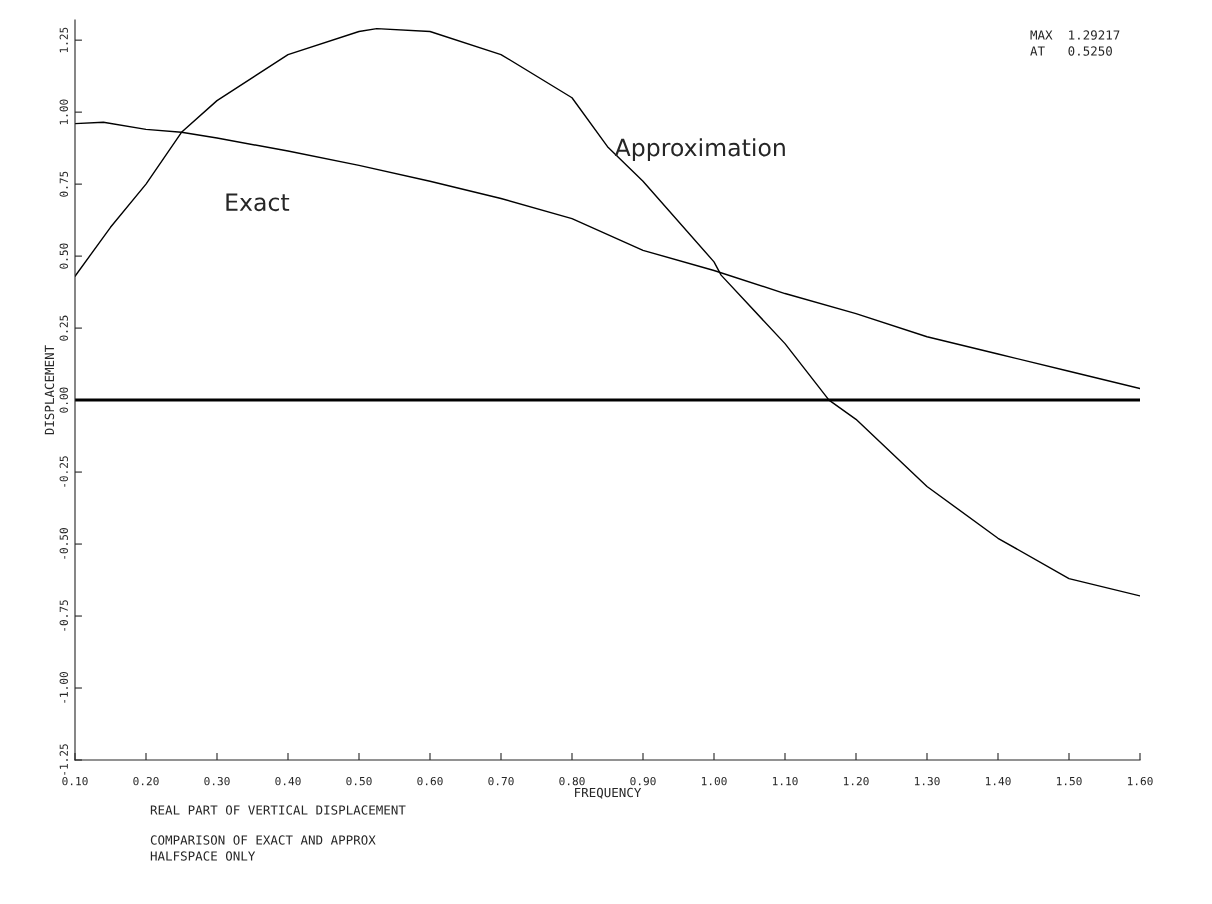 The height and width of the screenshot is (904, 1212). I want to click on x-tick-label: 0.30, so click(217, 781).